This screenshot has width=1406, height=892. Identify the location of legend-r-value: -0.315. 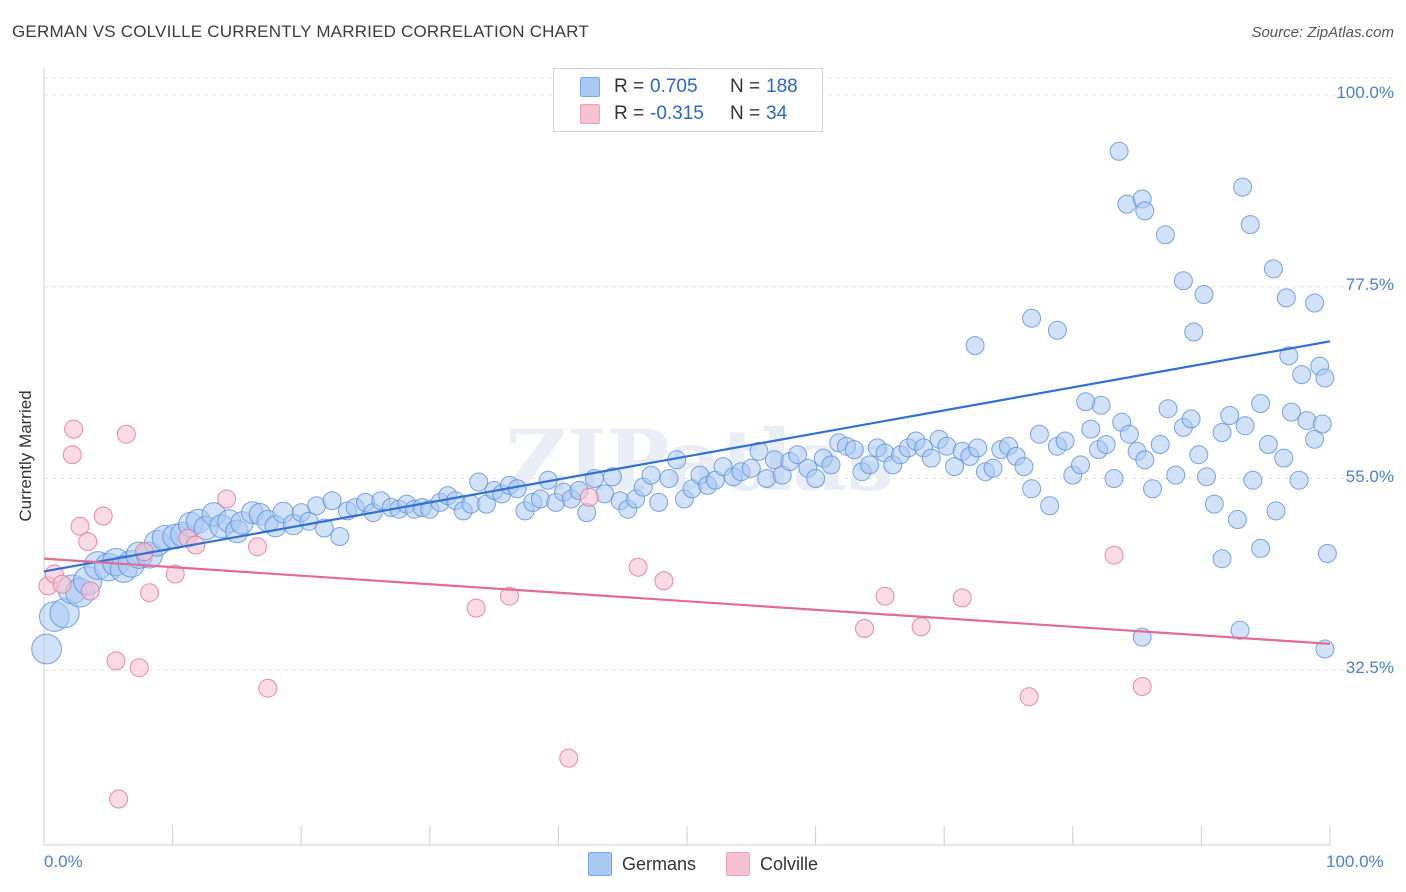
(677, 113).